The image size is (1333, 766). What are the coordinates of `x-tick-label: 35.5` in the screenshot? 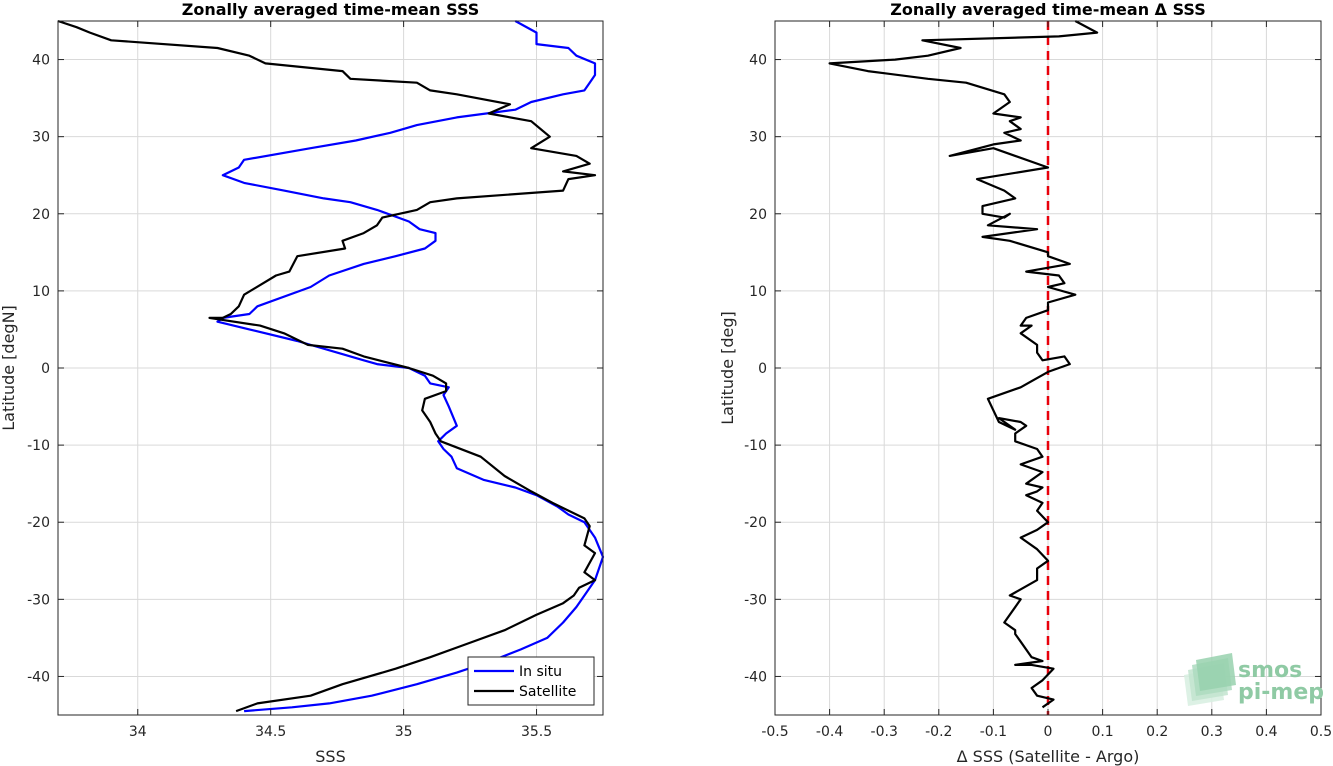 It's located at (536, 732).